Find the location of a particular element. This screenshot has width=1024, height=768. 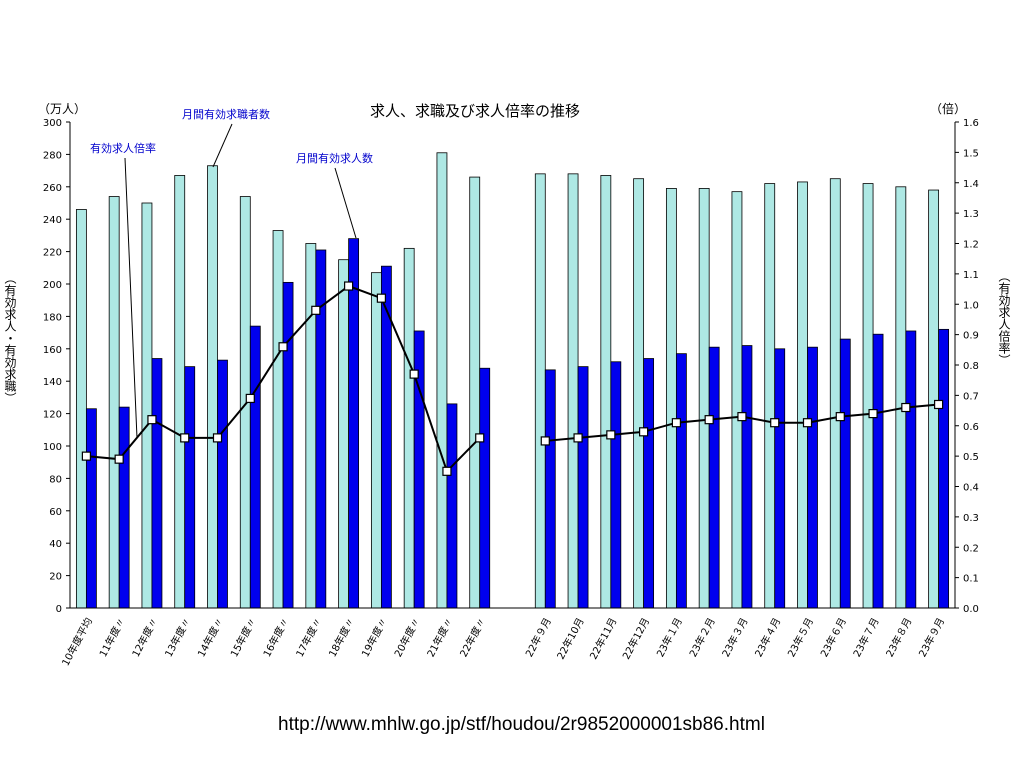

category-label: 14年度〃 is located at coordinates (211, 637).